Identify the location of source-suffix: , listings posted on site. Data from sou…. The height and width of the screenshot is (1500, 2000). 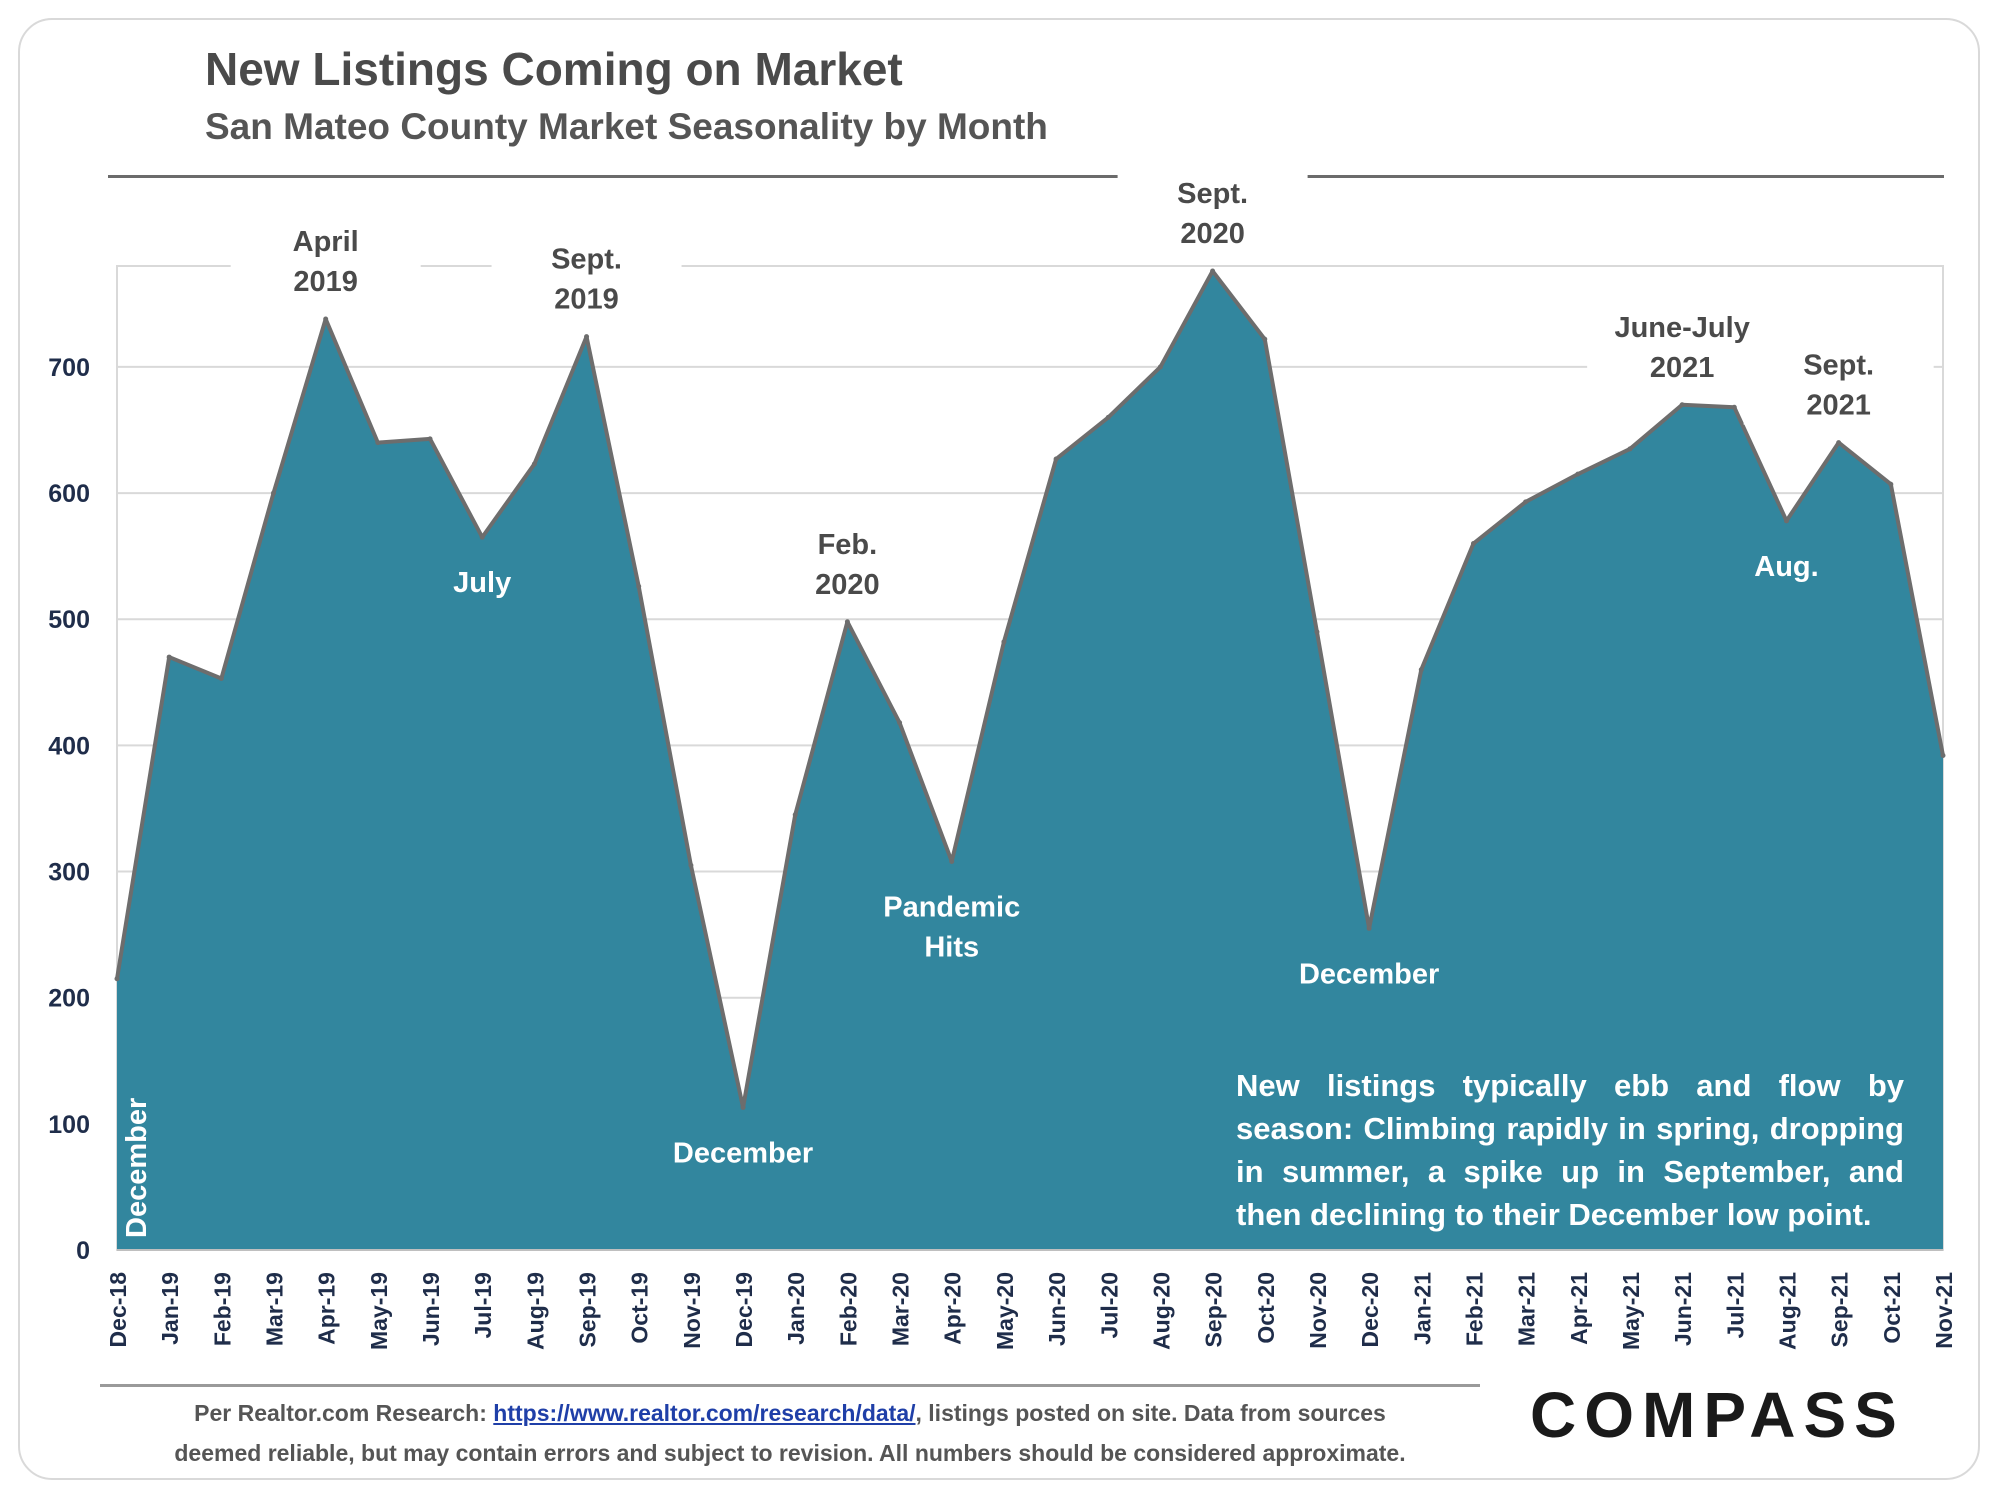
(1150, 1413).